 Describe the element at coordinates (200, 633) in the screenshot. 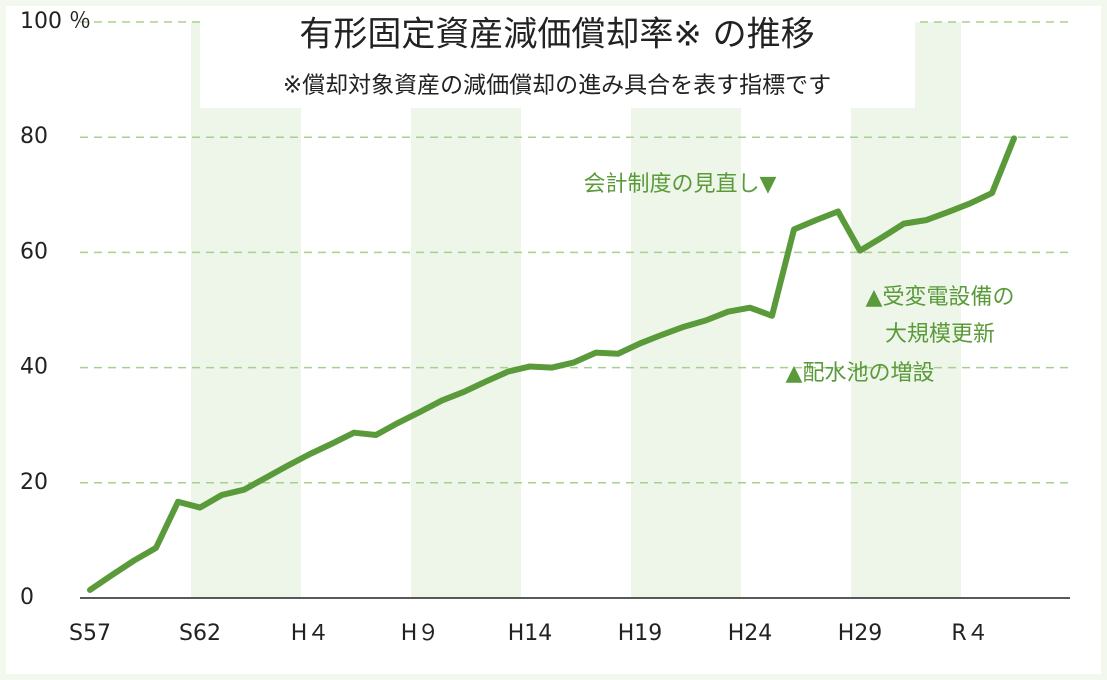

I see `x-tick-label: S62` at that location.